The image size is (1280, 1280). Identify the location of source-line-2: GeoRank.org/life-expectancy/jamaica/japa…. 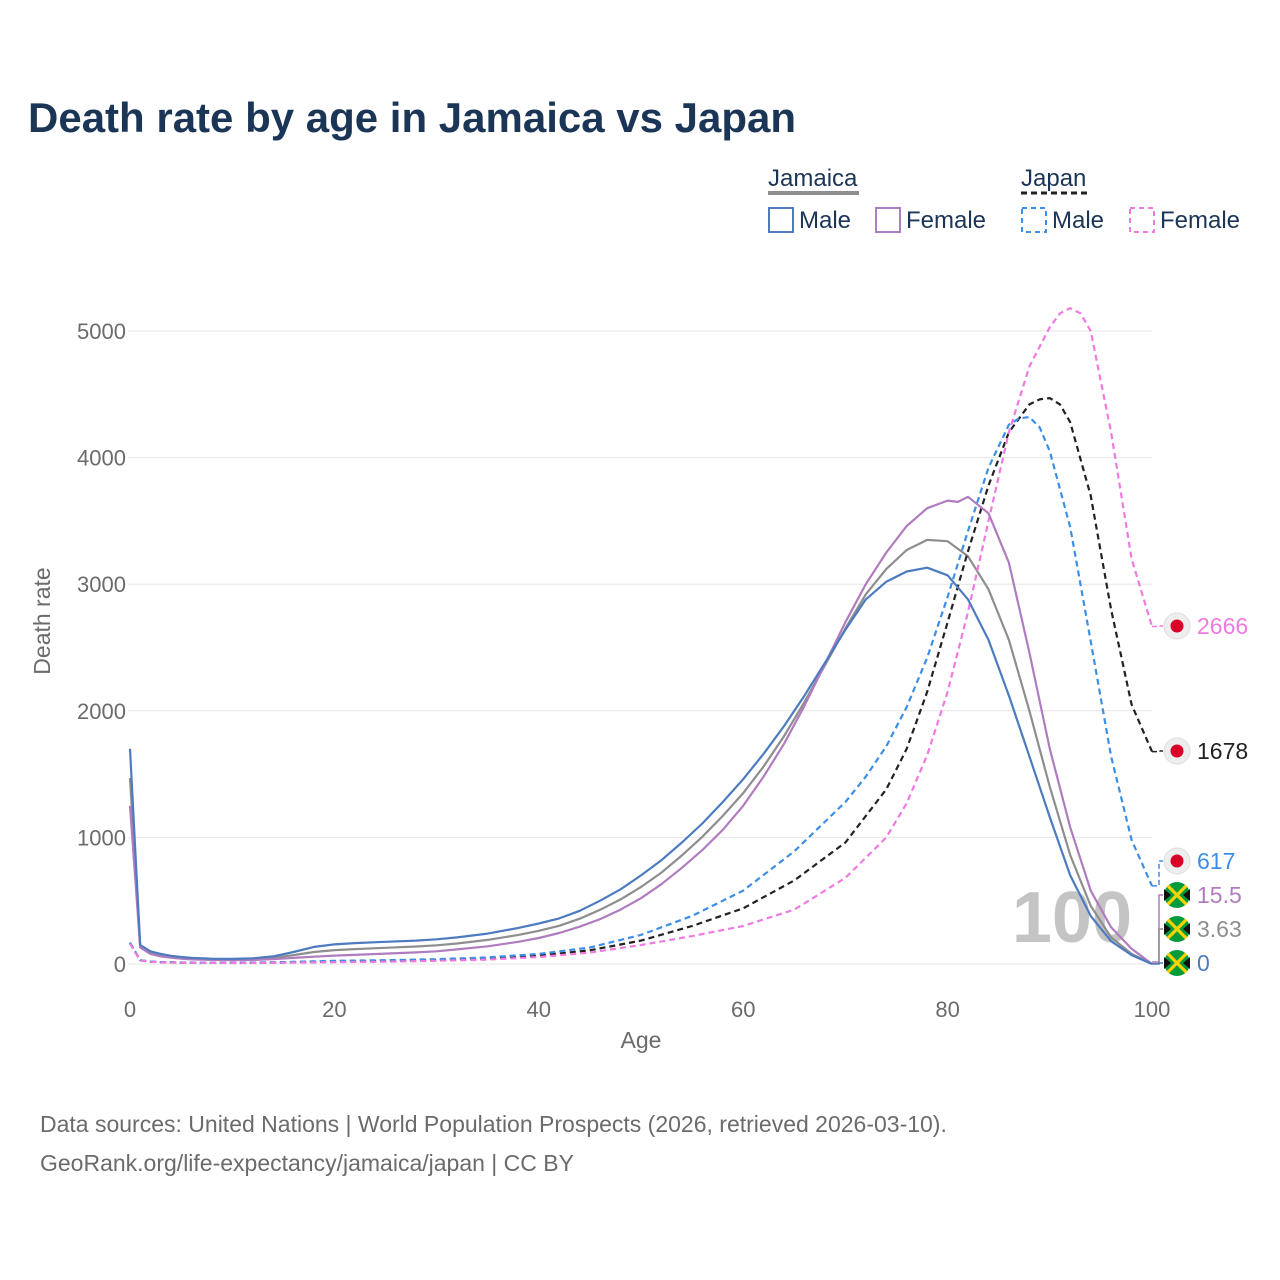
(307, 1163).